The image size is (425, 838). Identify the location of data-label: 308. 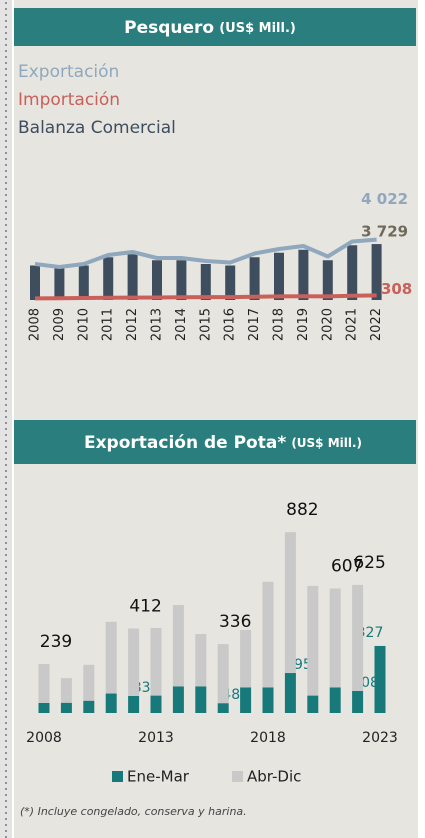
(396, 289).